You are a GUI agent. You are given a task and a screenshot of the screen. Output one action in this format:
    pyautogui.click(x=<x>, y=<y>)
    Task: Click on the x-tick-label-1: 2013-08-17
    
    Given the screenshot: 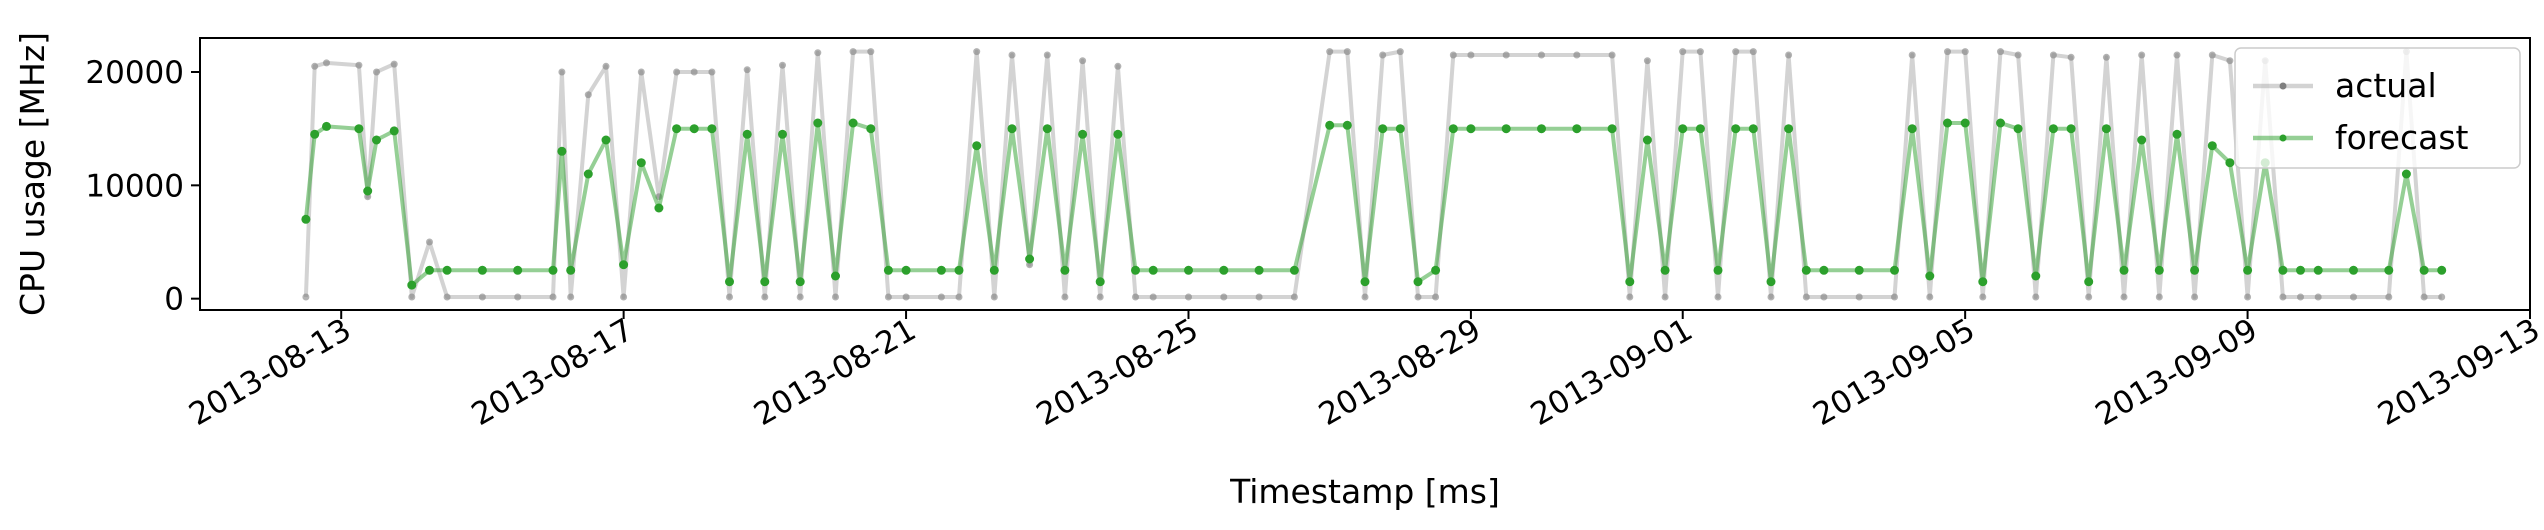 What is the action you would take?
    pyautogui.click(x=553, y=372)
    